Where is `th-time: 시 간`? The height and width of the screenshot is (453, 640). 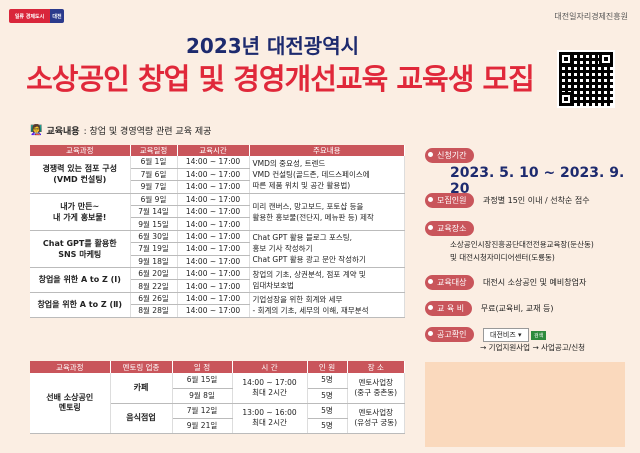
th-time: 시 간 is located at coordinates (270, 367).